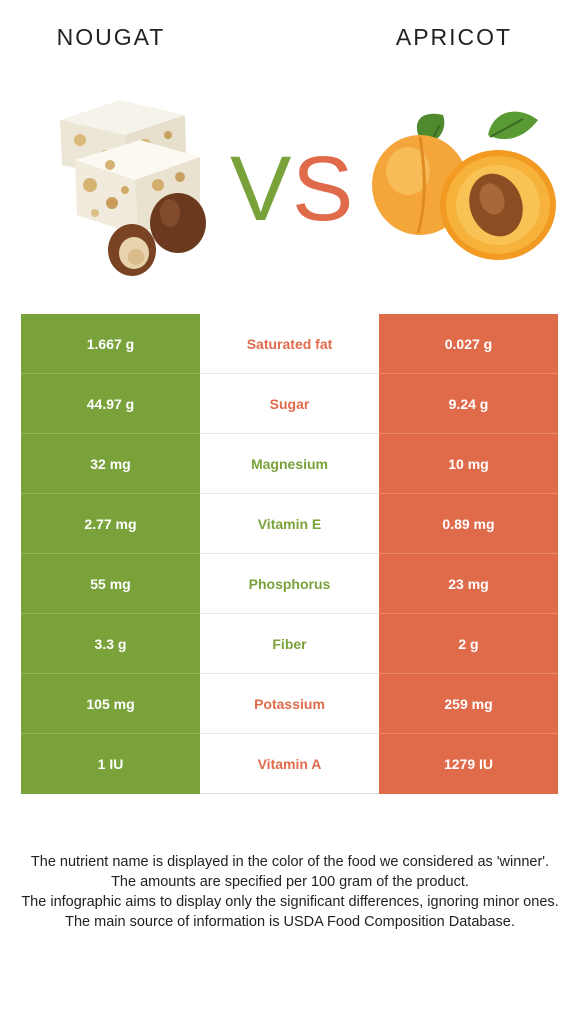 The image size is (580, 1024). I want to click on food-title-right: APRICOT, so click(454, 37).